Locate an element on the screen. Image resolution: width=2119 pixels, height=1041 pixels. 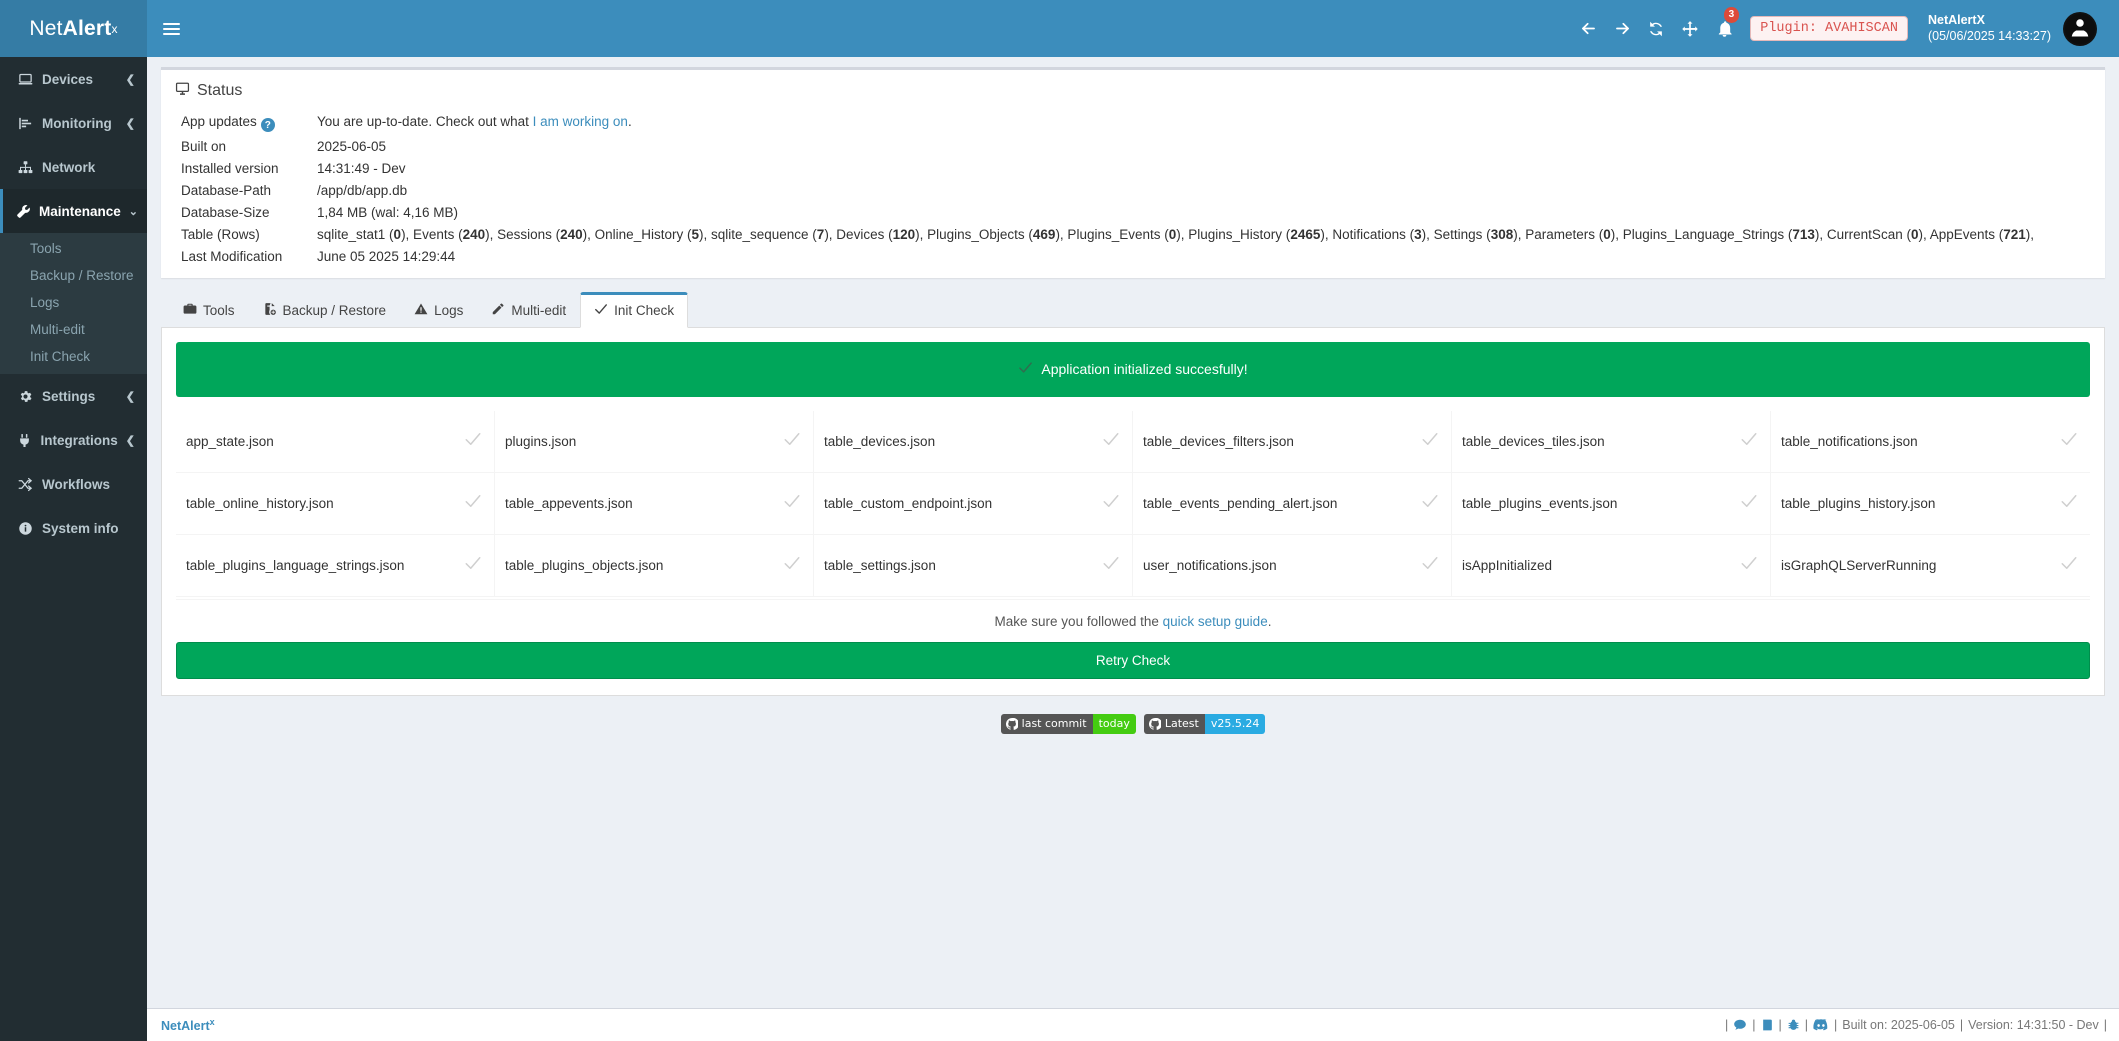
status-value-database-size: 1,84 MB (wal: 4,16 MB) is located at coordinates (388, 212).